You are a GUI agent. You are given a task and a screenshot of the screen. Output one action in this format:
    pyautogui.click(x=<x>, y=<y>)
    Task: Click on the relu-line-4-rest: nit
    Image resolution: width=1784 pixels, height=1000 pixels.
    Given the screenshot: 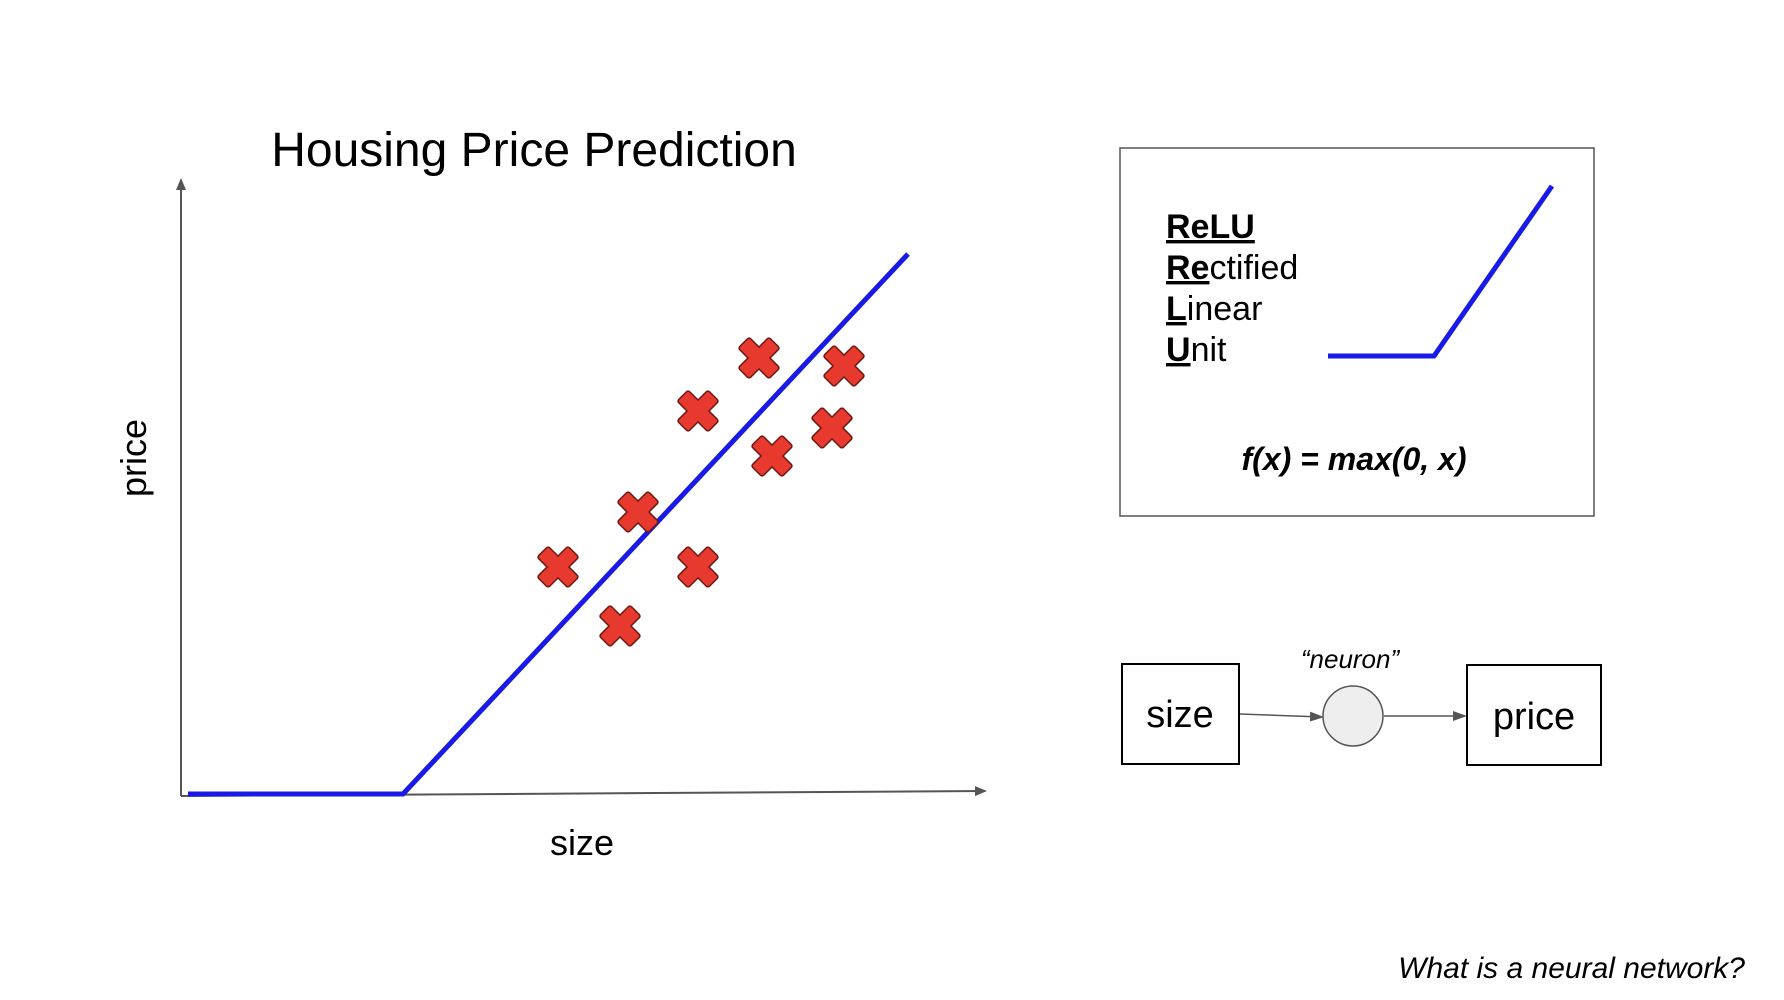 What is the action you would take?
    pyautogui.click(x=1209, y=350)
    